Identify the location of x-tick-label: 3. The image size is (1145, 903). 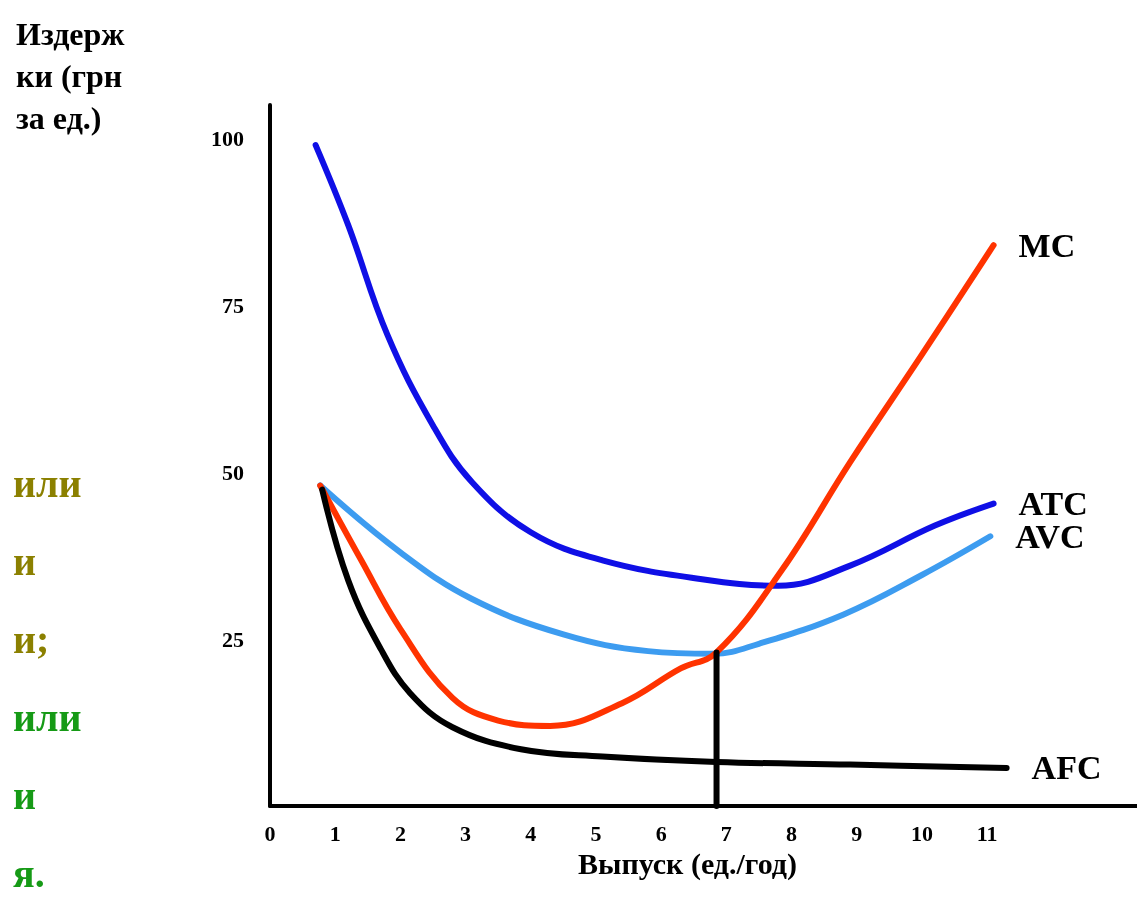
(466, 833).